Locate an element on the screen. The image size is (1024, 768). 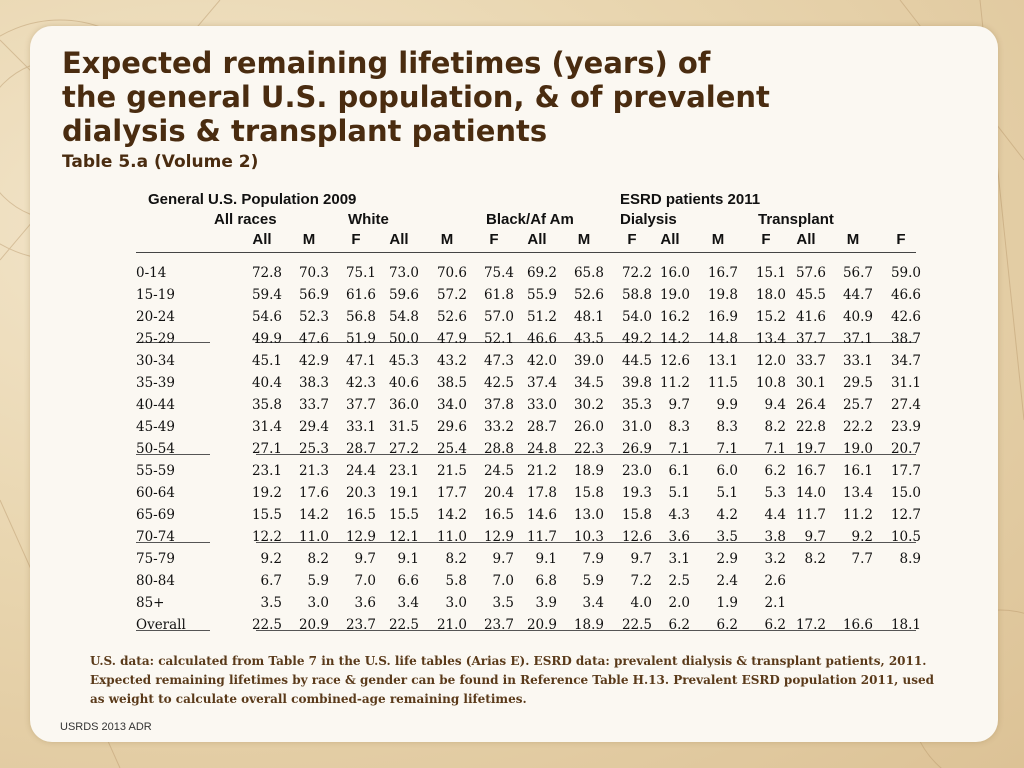
row-label: 65-69 is located at coordinates (155, 515).